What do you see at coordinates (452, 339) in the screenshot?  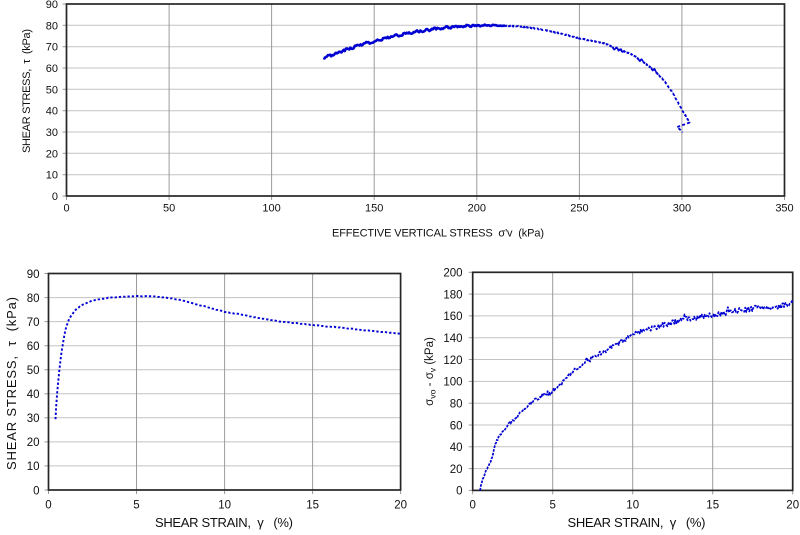 I see `svg-text: 140` at bounding box center [452, 339].